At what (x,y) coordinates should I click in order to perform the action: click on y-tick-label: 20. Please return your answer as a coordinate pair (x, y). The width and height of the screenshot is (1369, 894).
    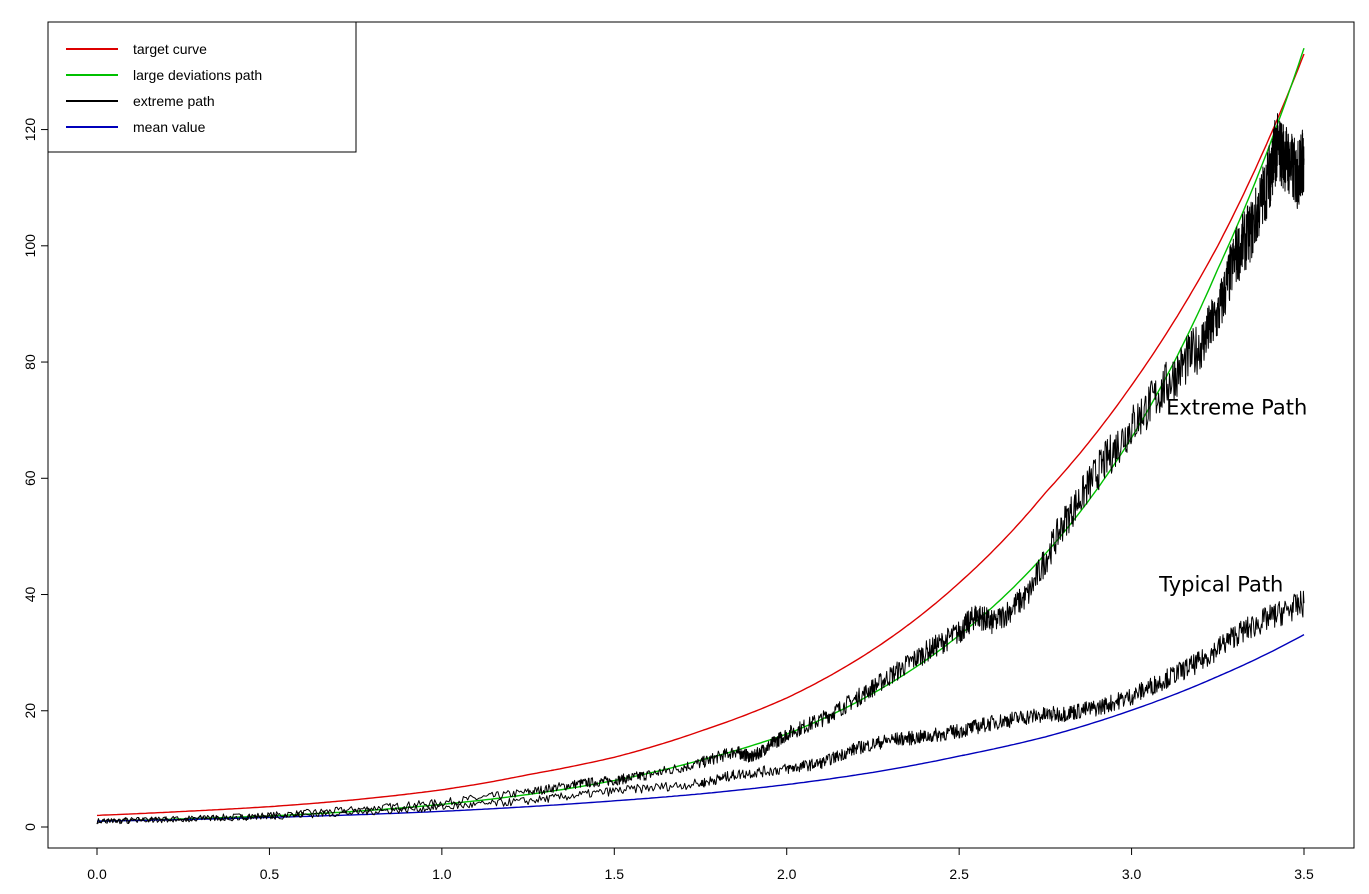
    Looking at the image, I should click on (30, 711).